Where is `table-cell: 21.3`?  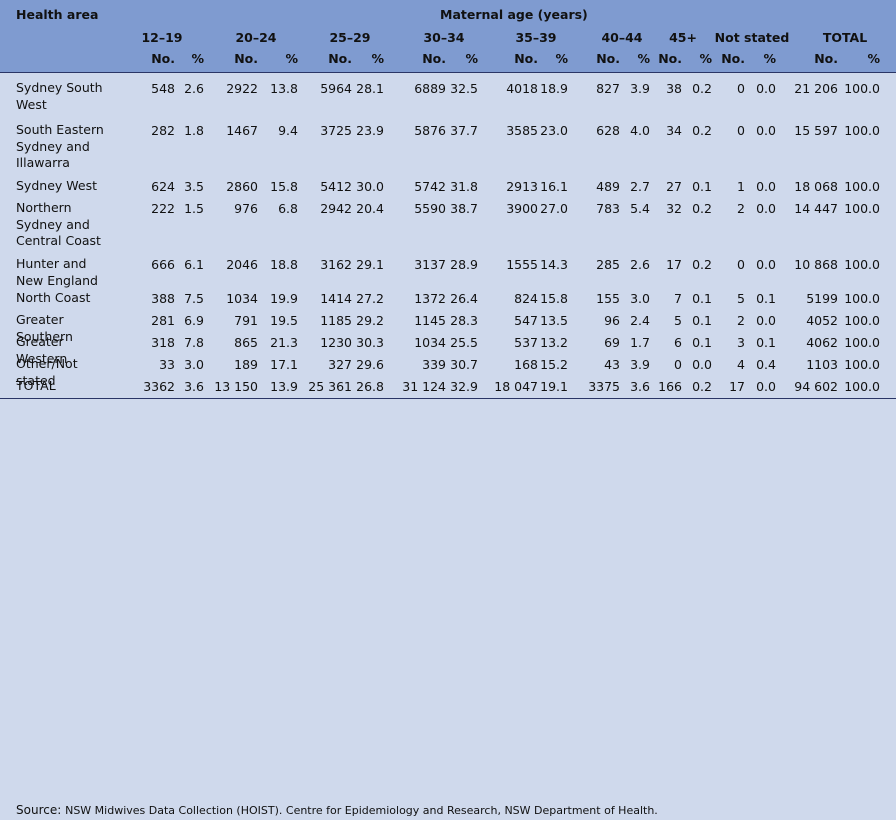
table-cell: 21.3 is located at coordinates (284, 342).